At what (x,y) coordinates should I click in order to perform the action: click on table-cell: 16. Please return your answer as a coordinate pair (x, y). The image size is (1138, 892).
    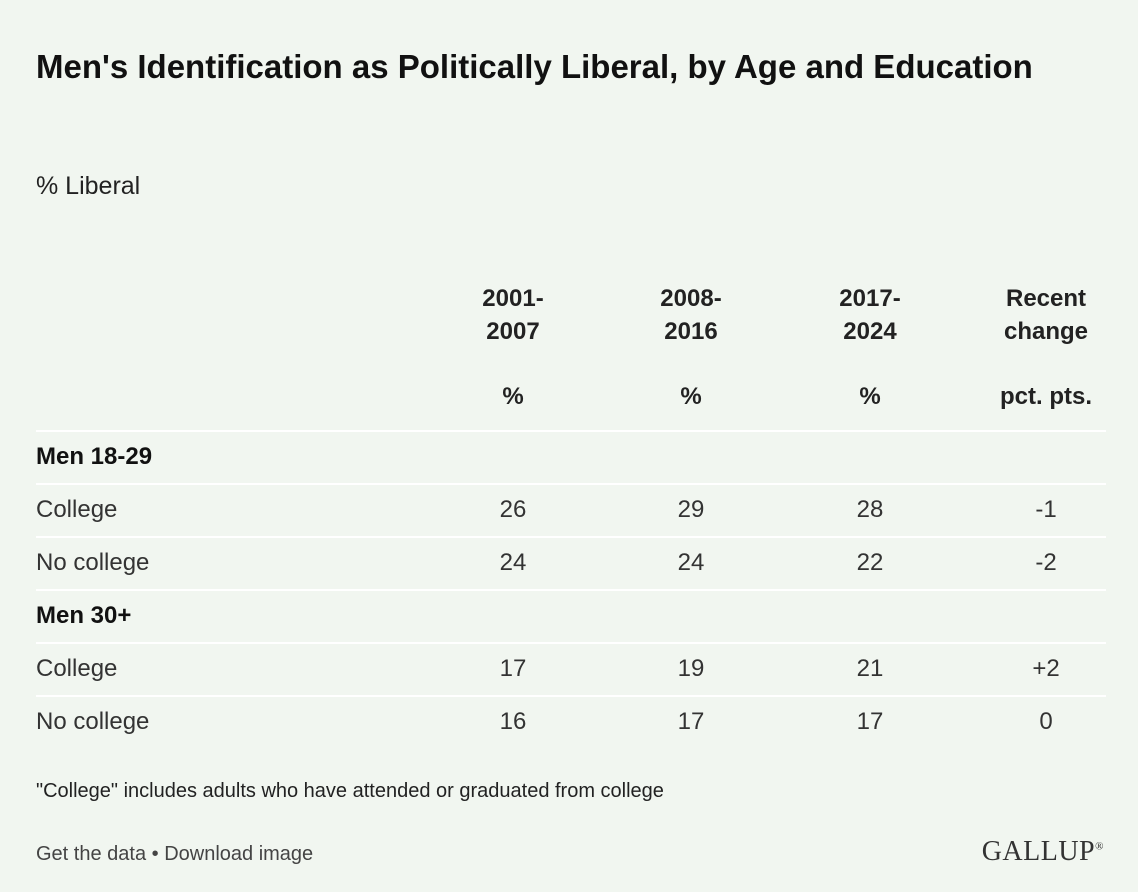
    Looking at the image, I should click on (513, 721).